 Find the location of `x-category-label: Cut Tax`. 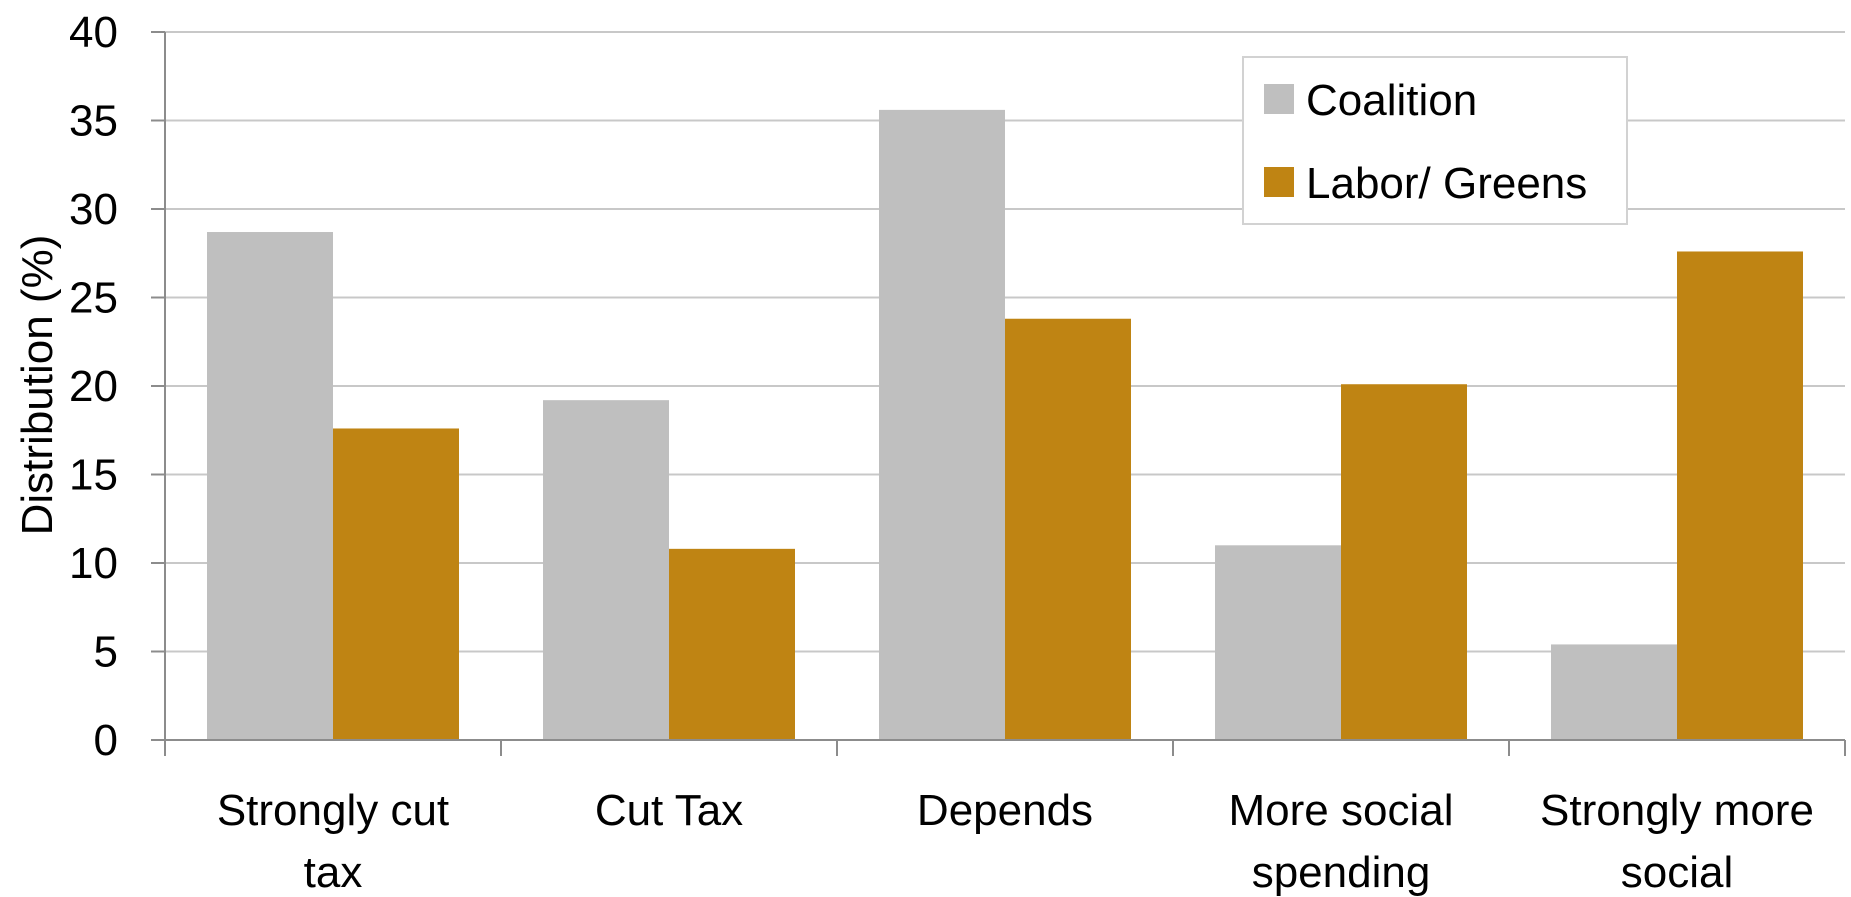

x-category-label: Cut Tax is located at coordinates (669, 810).